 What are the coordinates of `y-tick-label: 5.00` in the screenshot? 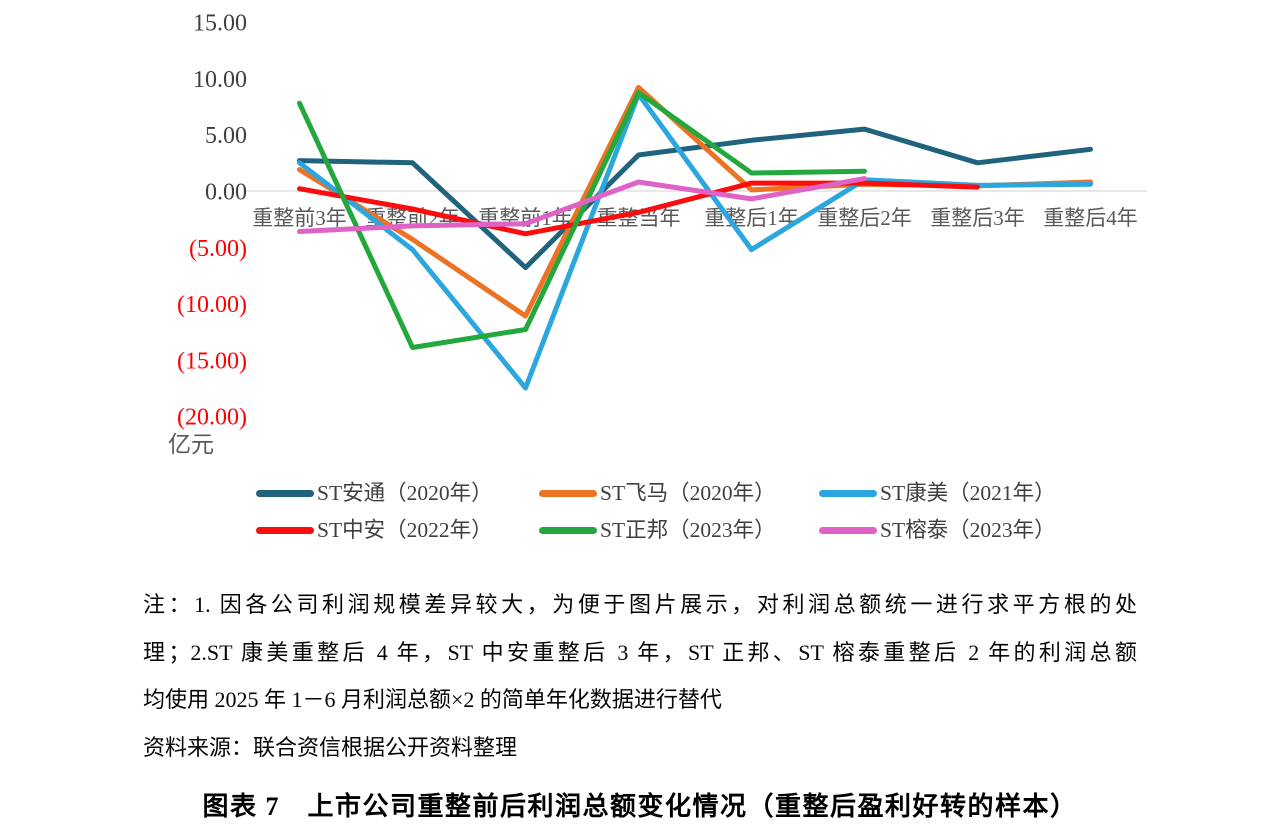 It's located at (226, 136).